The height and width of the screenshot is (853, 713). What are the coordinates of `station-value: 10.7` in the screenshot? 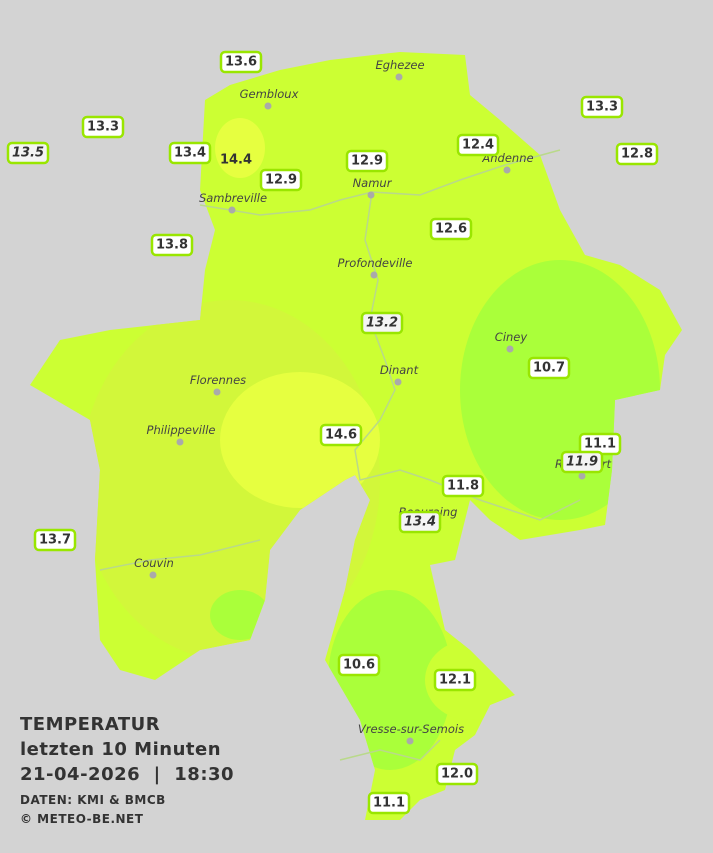 It's located at (549, 368).